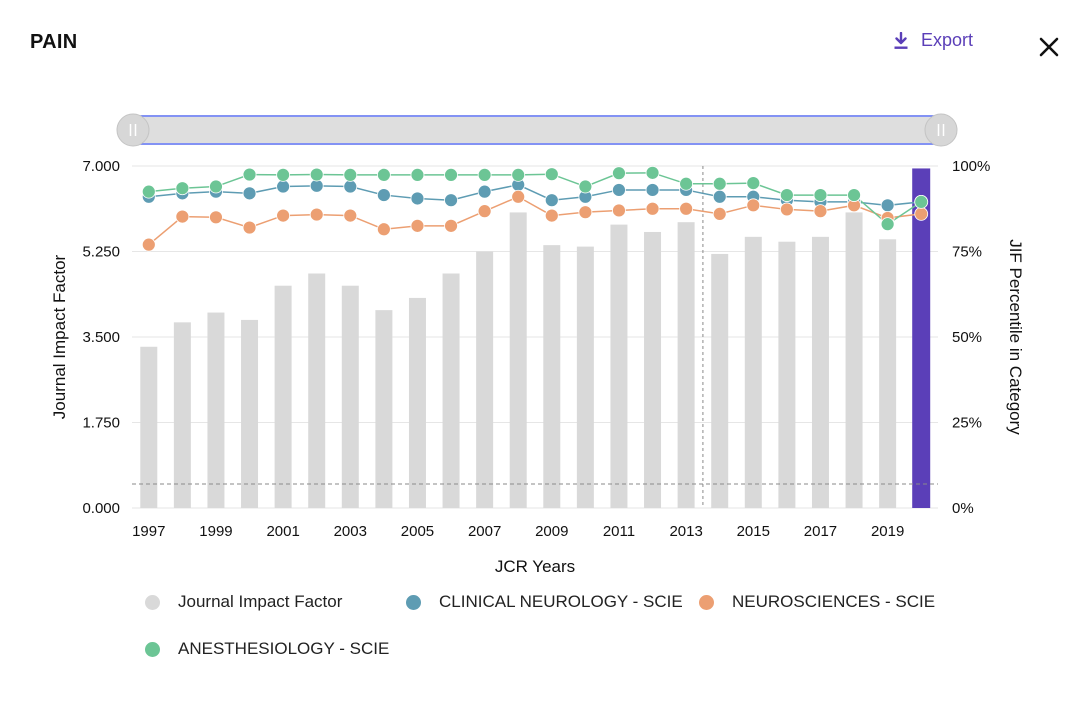  I want to click on y-tick-label: 1.750, so click(101, 423).